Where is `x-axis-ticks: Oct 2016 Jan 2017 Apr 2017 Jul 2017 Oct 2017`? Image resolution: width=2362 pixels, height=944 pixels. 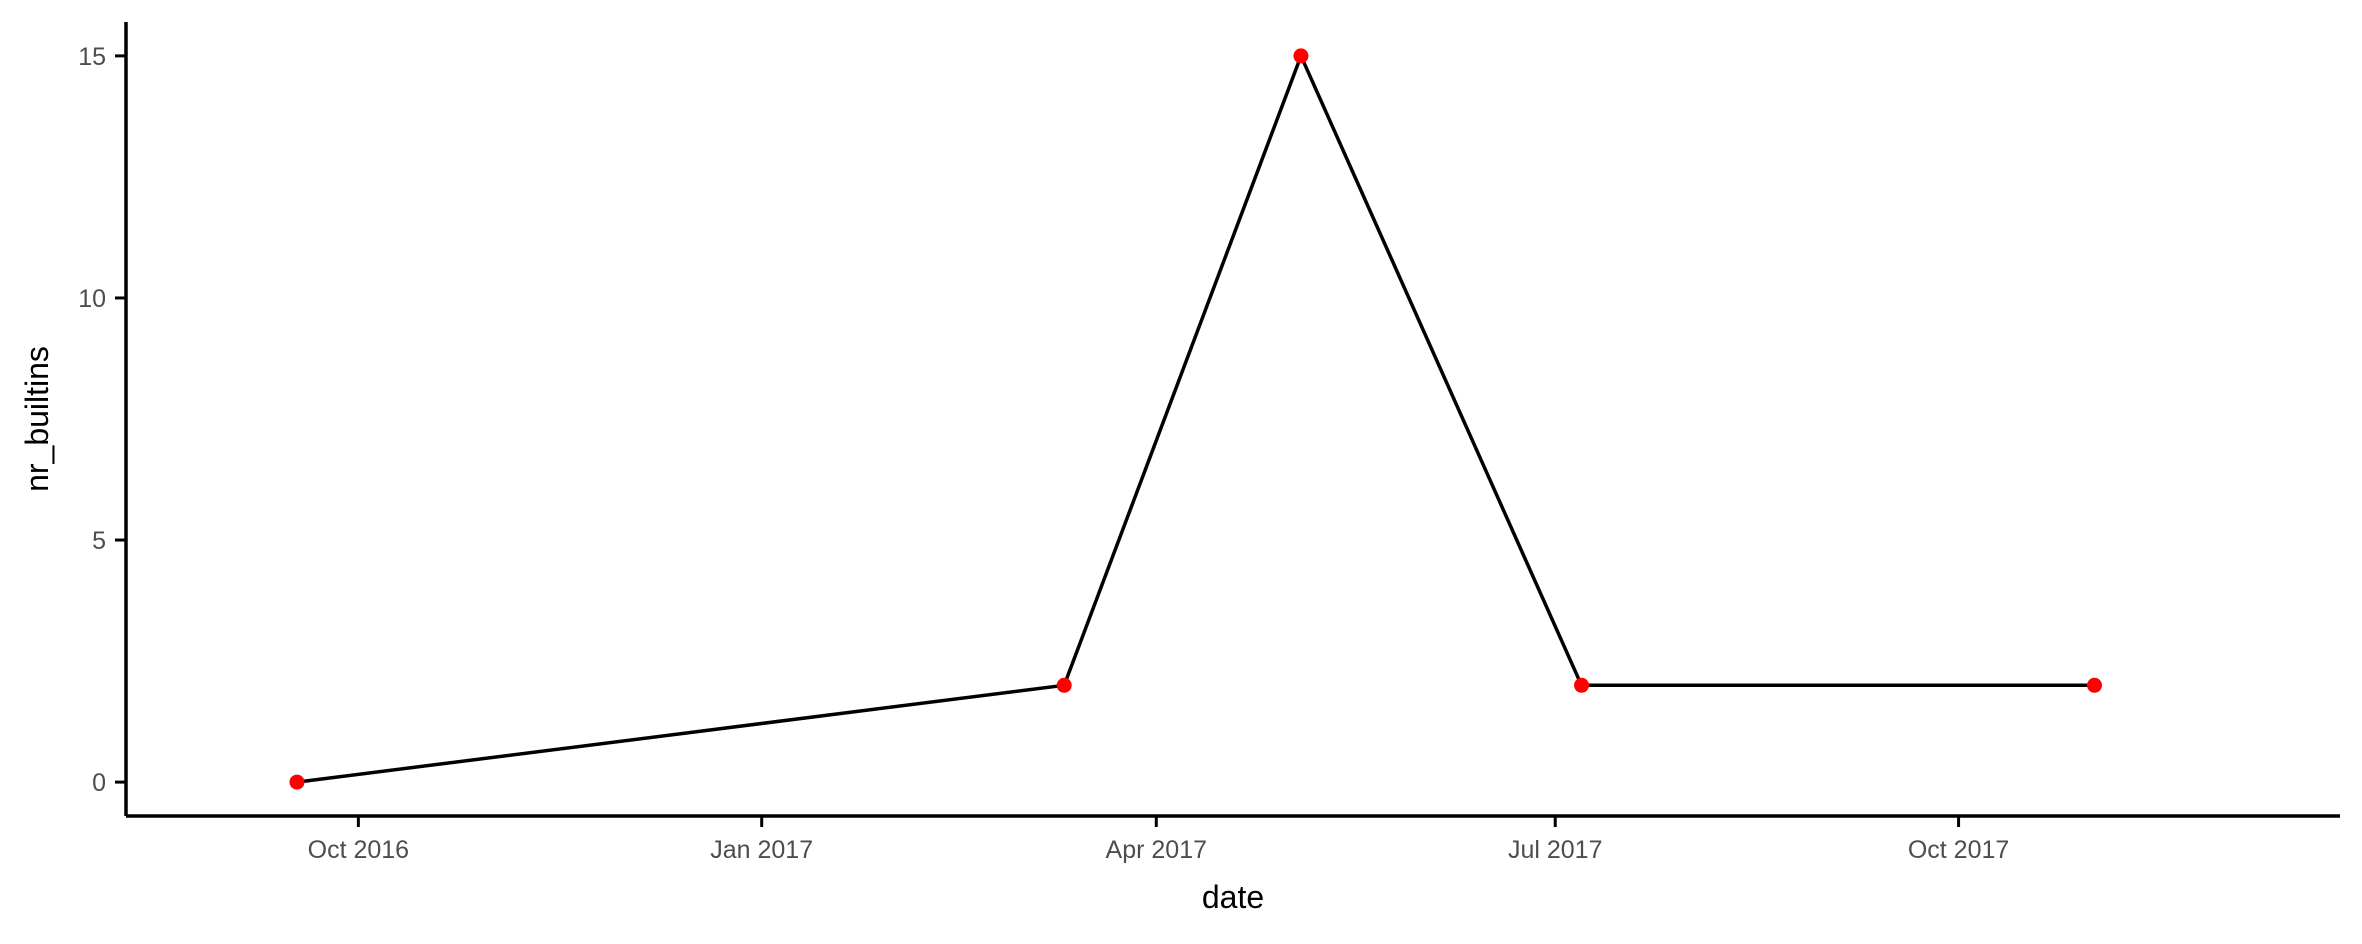 x-axis-ticks: Oct 2016 Jan 2017 Apr 2017 Jul 2017 Oct 2017 is located at coordinates (1158, 840).